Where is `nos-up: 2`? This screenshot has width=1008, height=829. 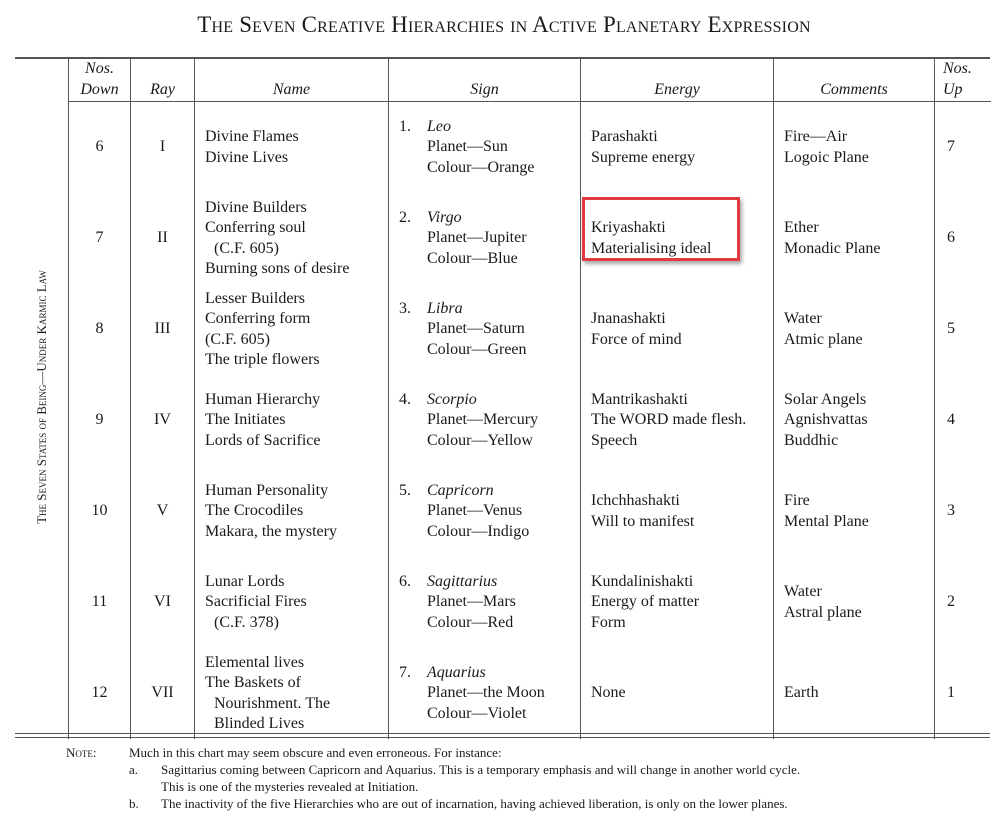
nos-up: 2 is located at coordinates (962, 602).